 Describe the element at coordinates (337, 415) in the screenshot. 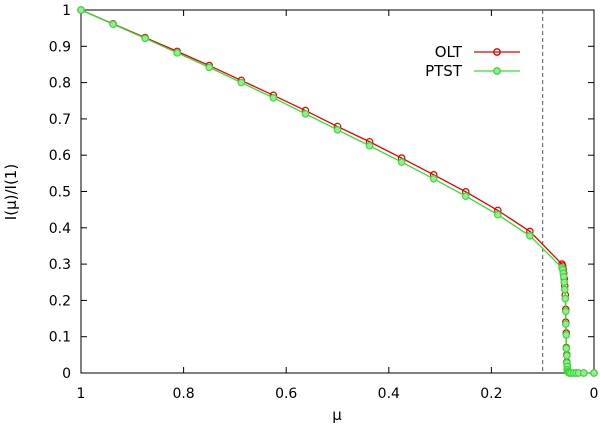

I see `x-axis-title: μ` at that location.